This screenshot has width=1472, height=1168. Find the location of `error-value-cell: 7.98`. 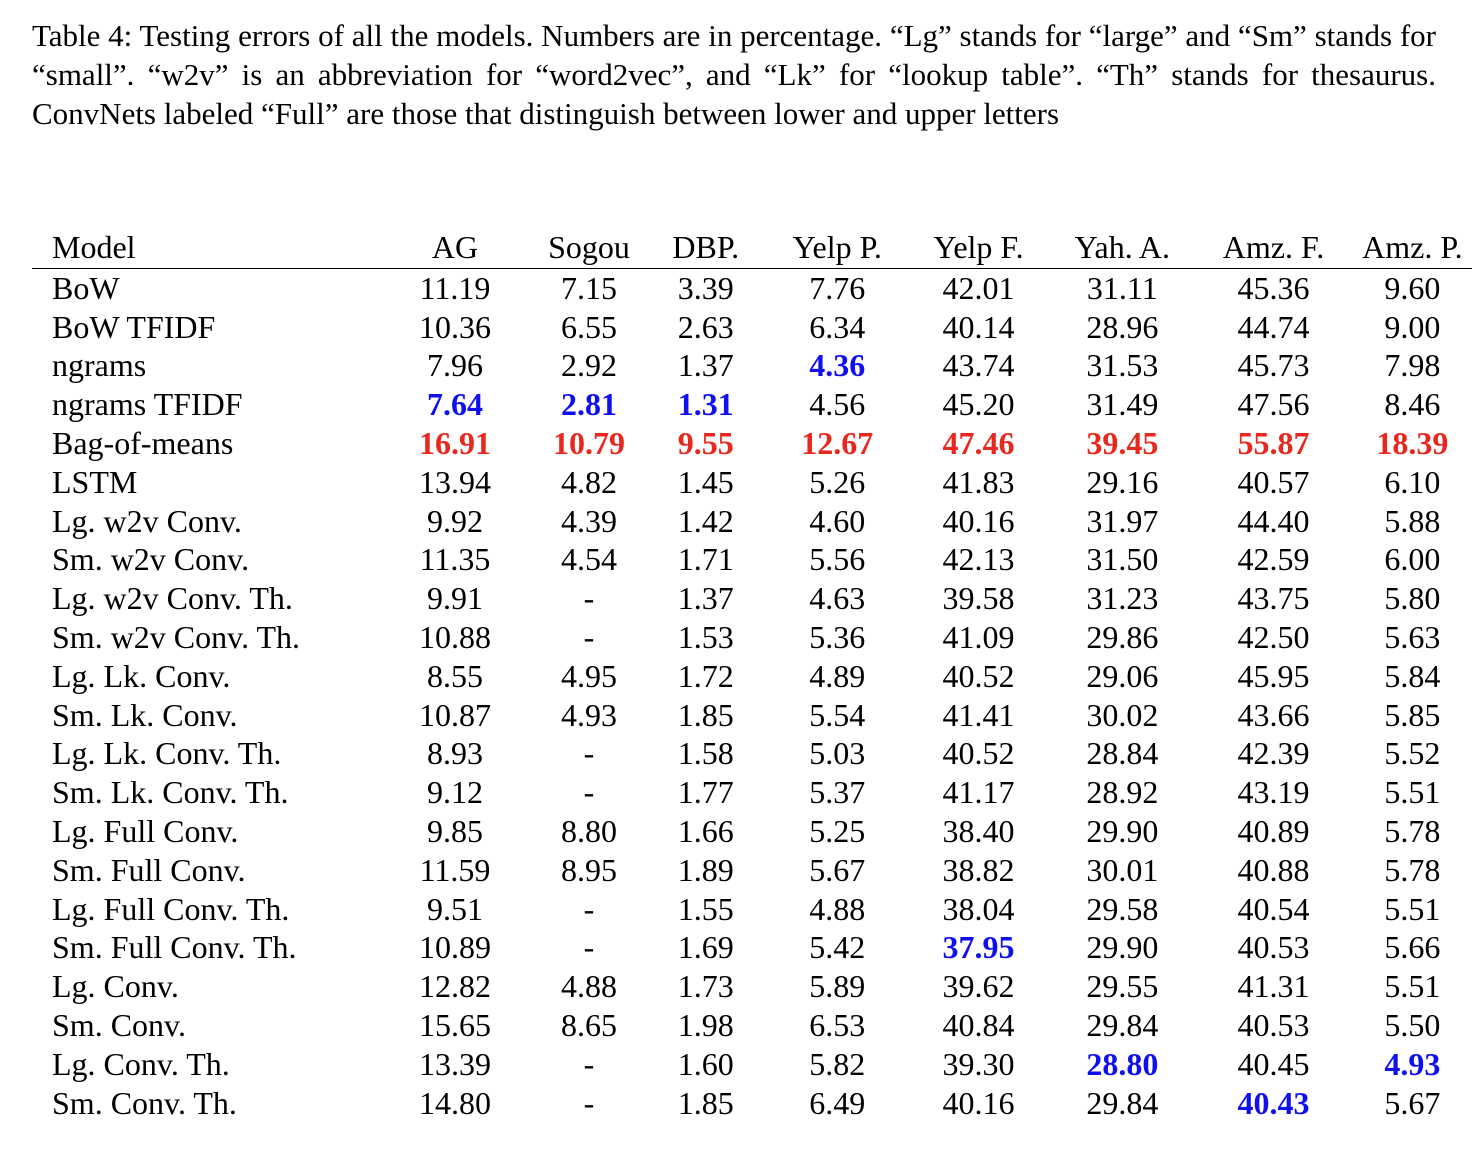

error-value-cell: 7.98 is located at coordinates (1412, 365).